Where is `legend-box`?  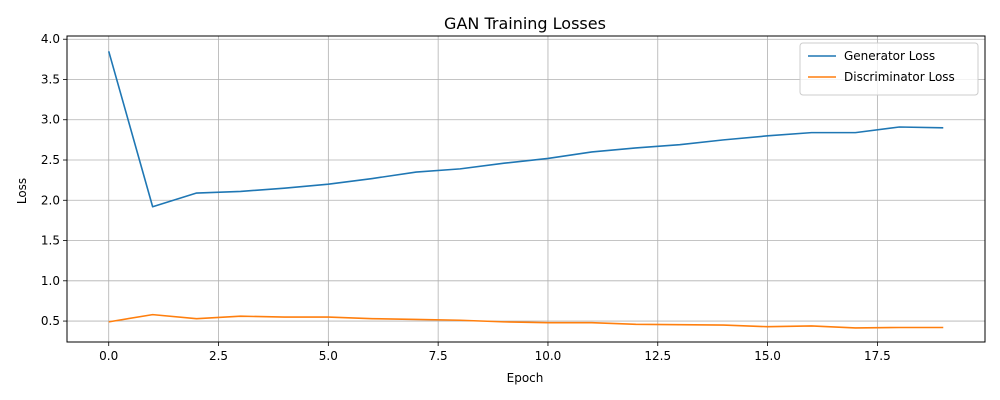
legend-box is located at coordinates (889, 69).